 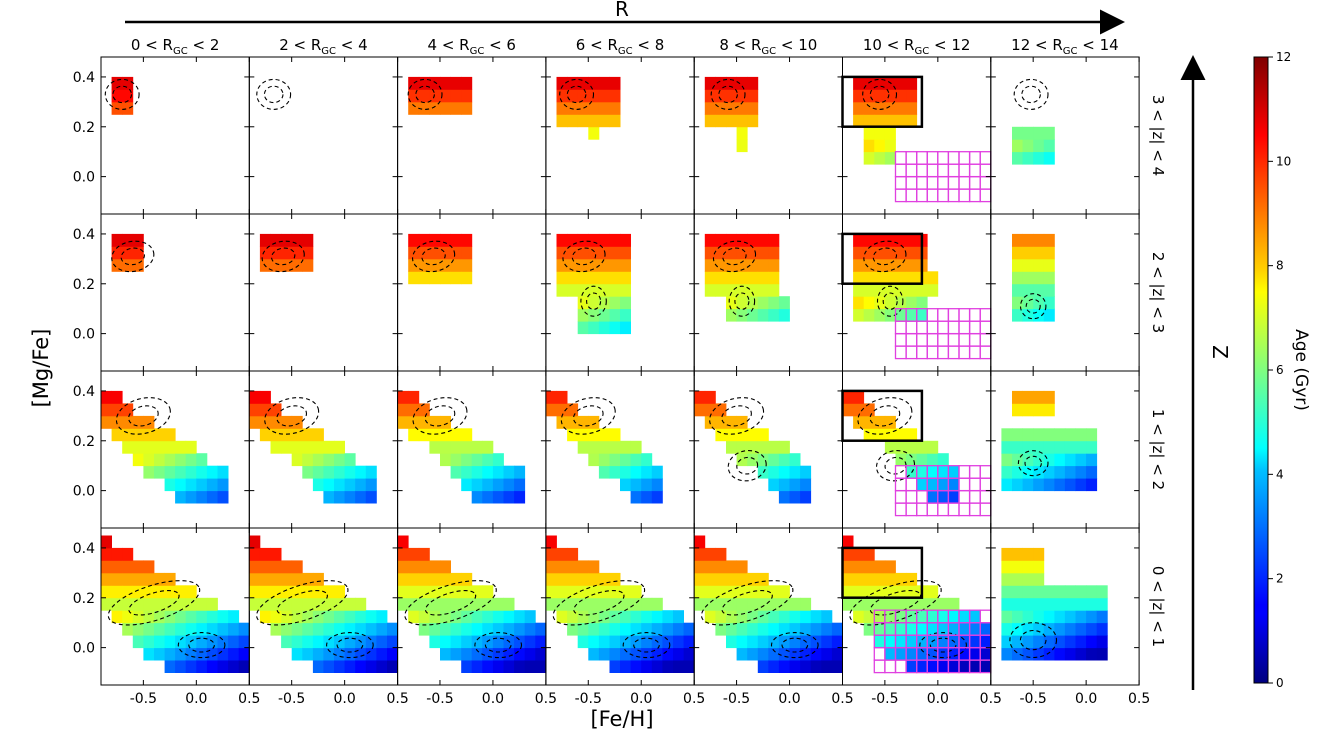 I want to click on x-tick-label: -0.5, so click(x=143, y=699).